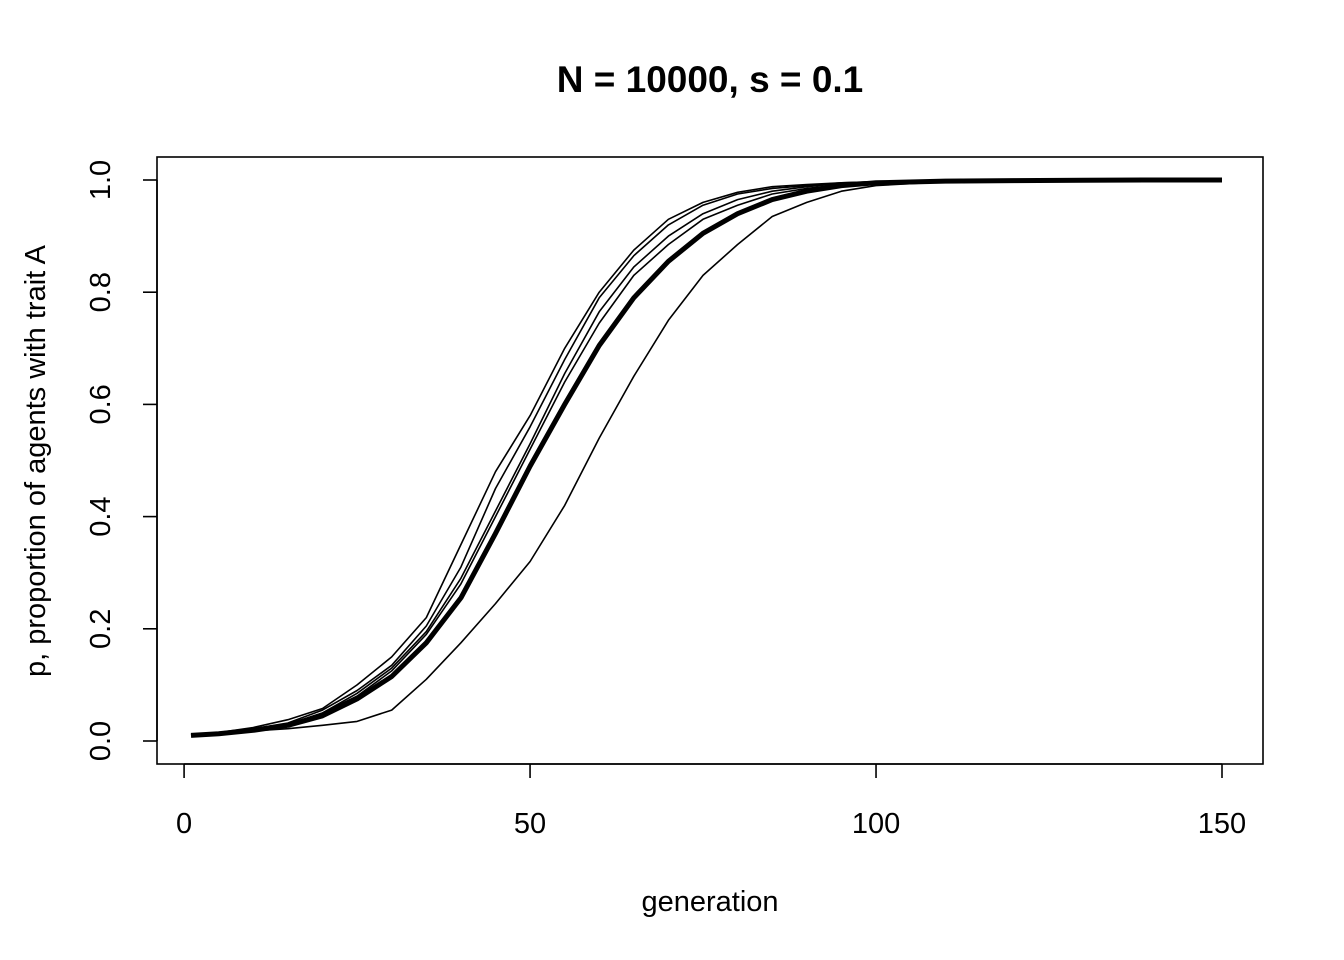 The image size is (1344, 960). I want to click on chart-title: N = 10000, s = 0.1, so click(710, 79).